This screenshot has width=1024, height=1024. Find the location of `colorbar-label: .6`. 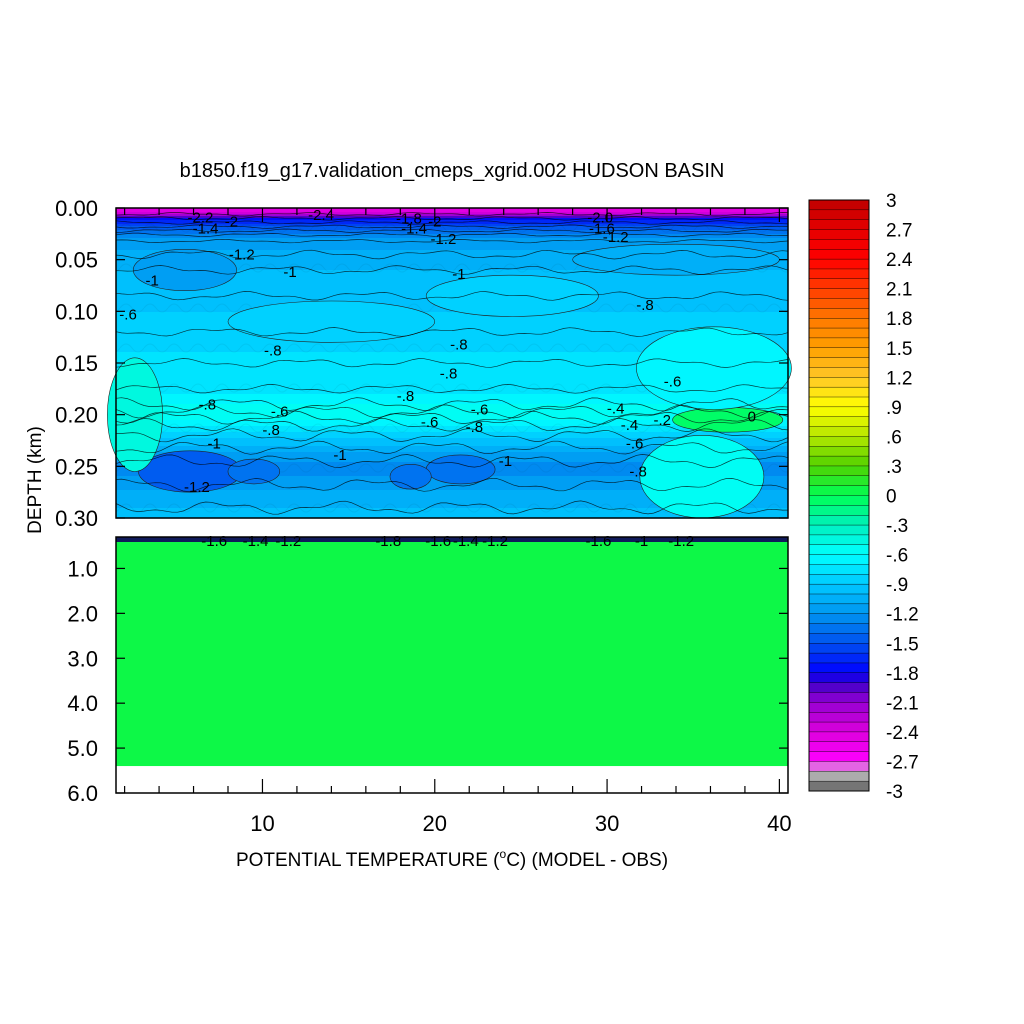

colorbar-label: .6 is located at coordinates (894, 437).